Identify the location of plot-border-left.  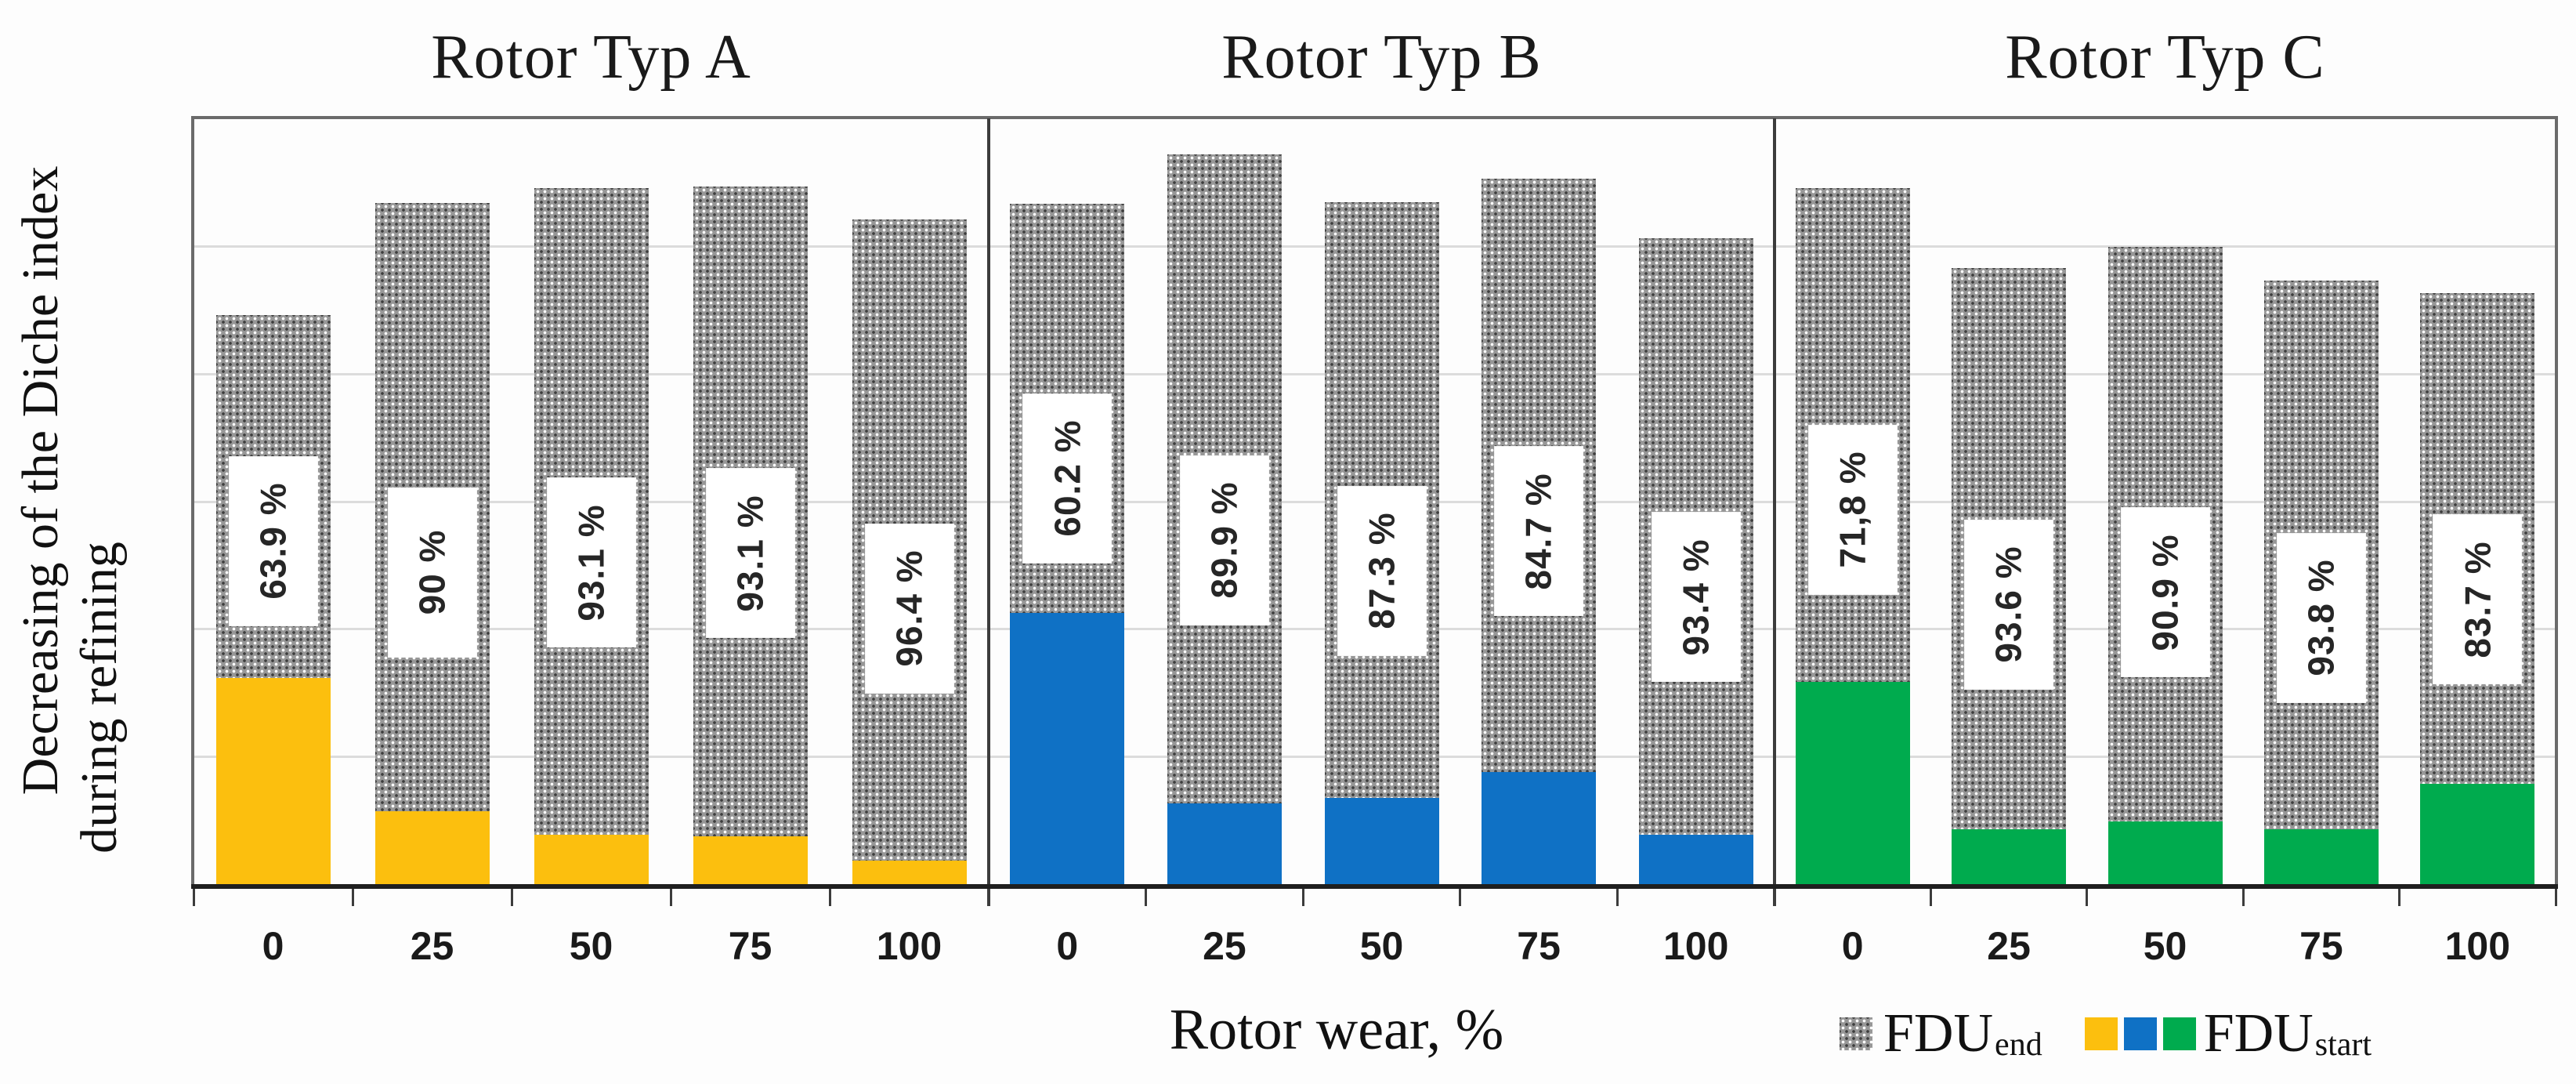
(192, 501).